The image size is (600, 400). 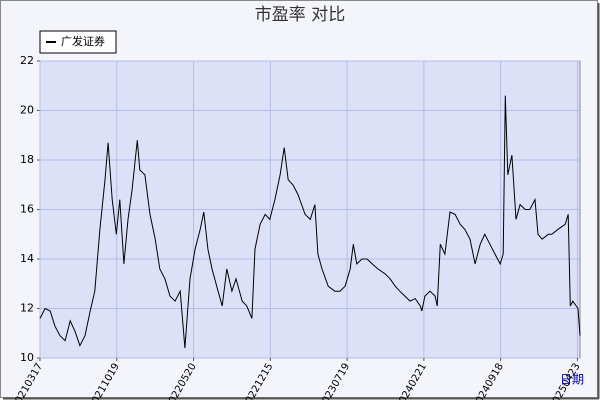 I want to click on chart-title: 市盈率 对比, so click(x=300, y=15).